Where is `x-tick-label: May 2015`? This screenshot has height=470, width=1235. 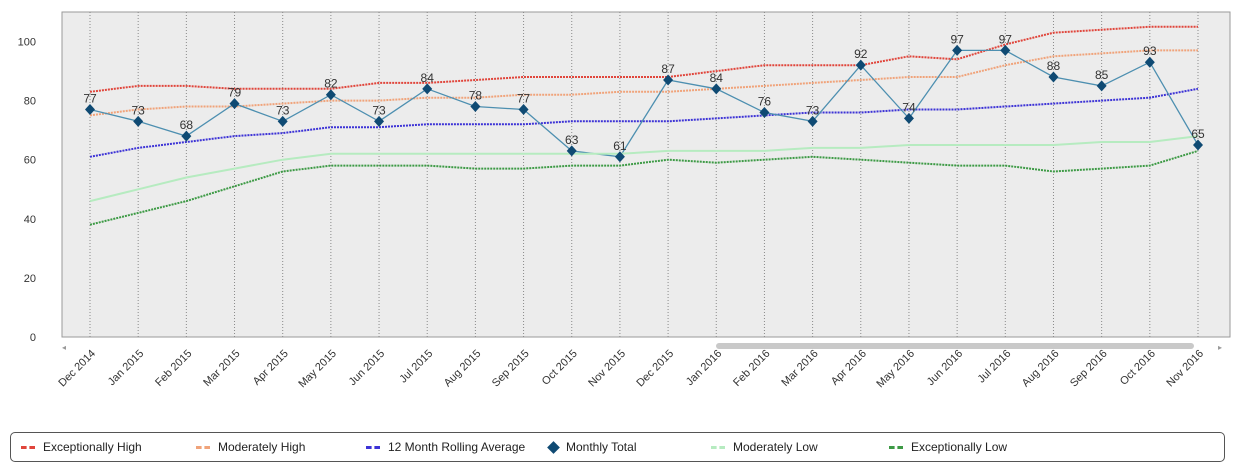 x-tick-label: May 2015 is located at coordinates (317, 369).